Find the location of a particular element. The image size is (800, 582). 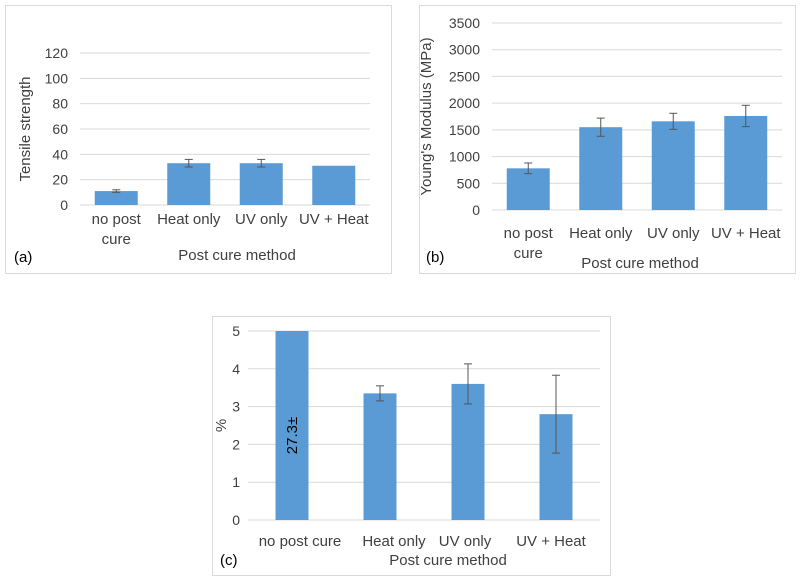

y-tick-label: 2500 is located at coordinates (464, 76).